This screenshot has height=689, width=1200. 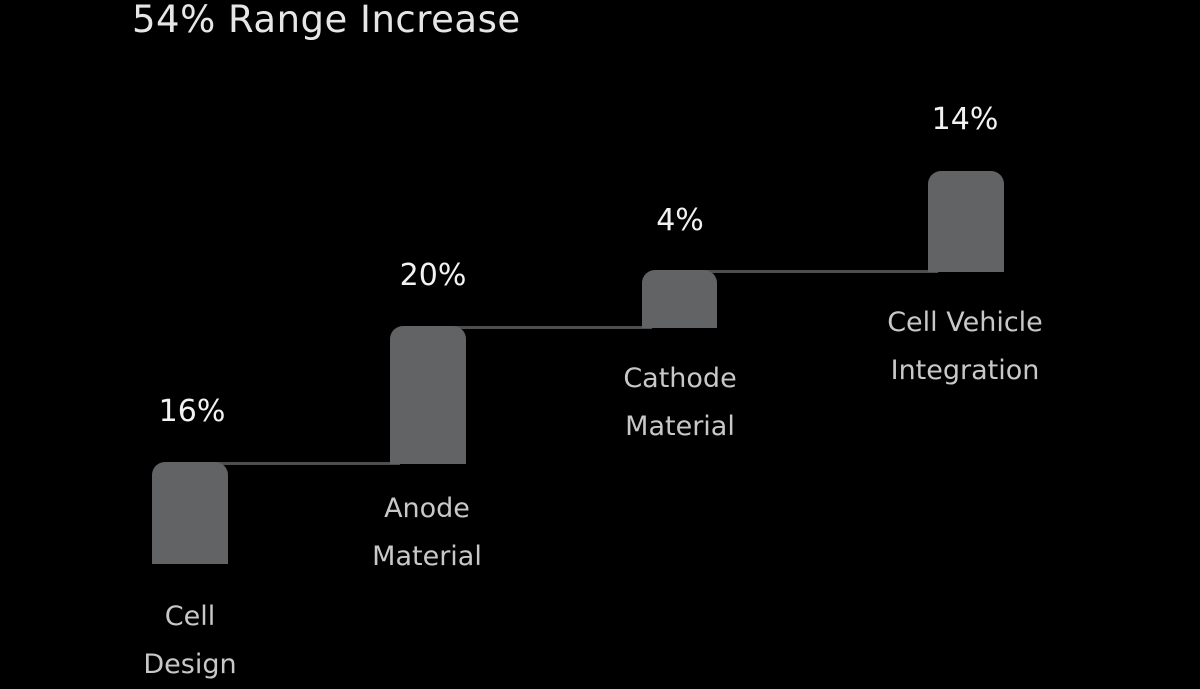 I want to click on value-label-cathode-material: 4%, so click(x=680, y=220).